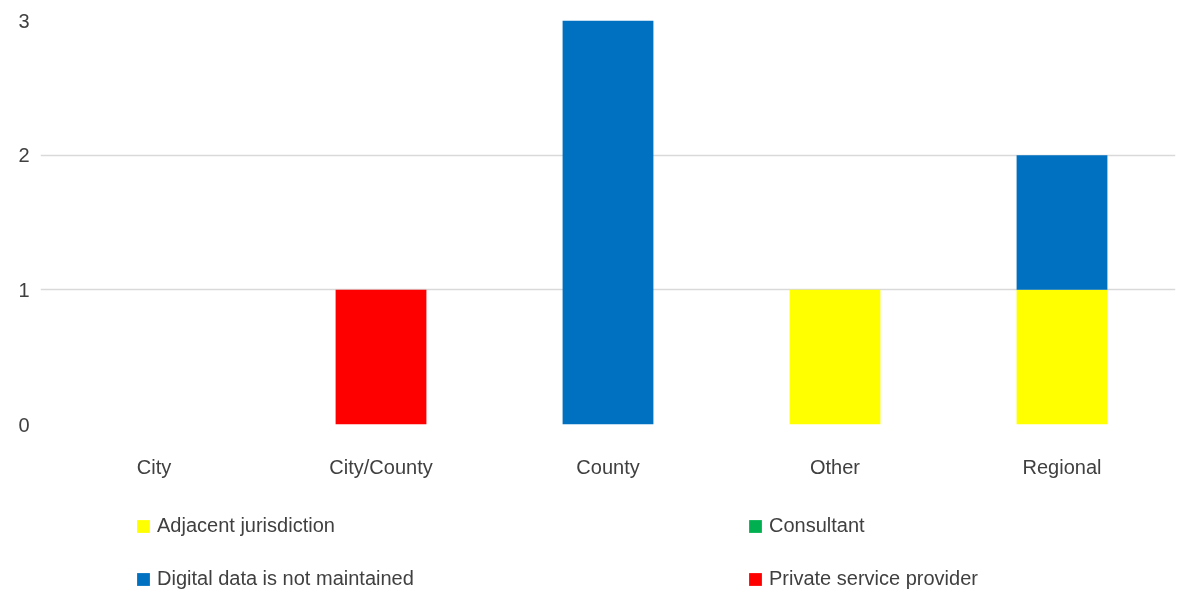  What do you see at coordinates (608, 466) in the screenshot?
I see `x-tick-label: County` at bounding box center [608, 466].